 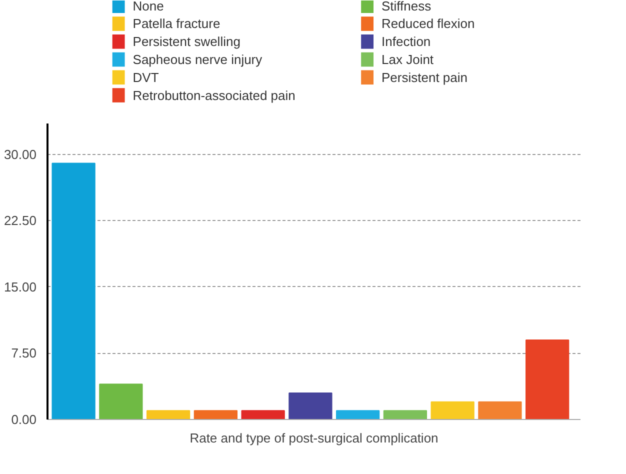 I want to click on y-tick-label: 15.00, so click(x=20, y=286).